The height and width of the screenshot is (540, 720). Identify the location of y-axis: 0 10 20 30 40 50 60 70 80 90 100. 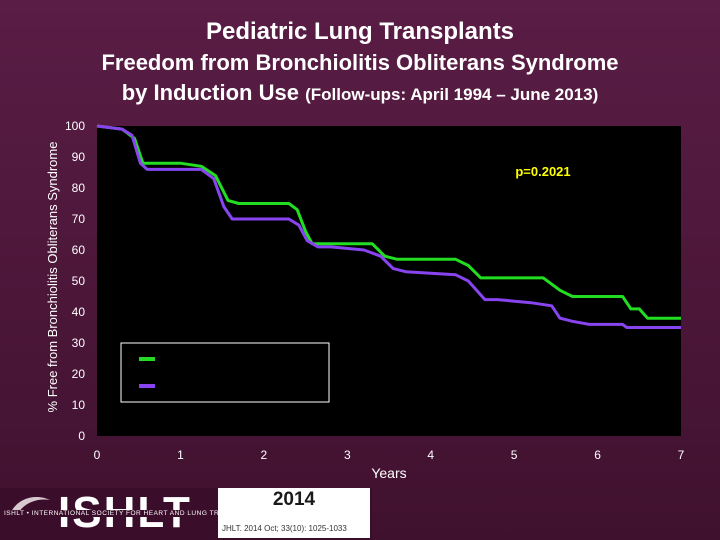
(75, 281).